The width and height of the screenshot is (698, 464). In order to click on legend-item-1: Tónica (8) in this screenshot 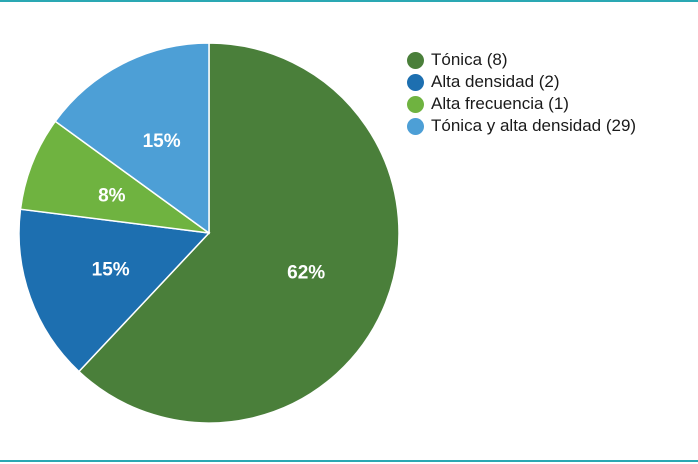, I will do `click(521, 60)`.